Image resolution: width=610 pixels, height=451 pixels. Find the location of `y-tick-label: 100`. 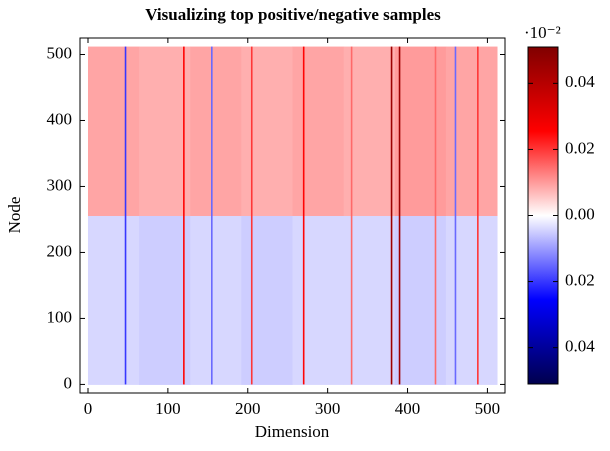

y-tick-label: 100 is located at coordinates (60, 316).